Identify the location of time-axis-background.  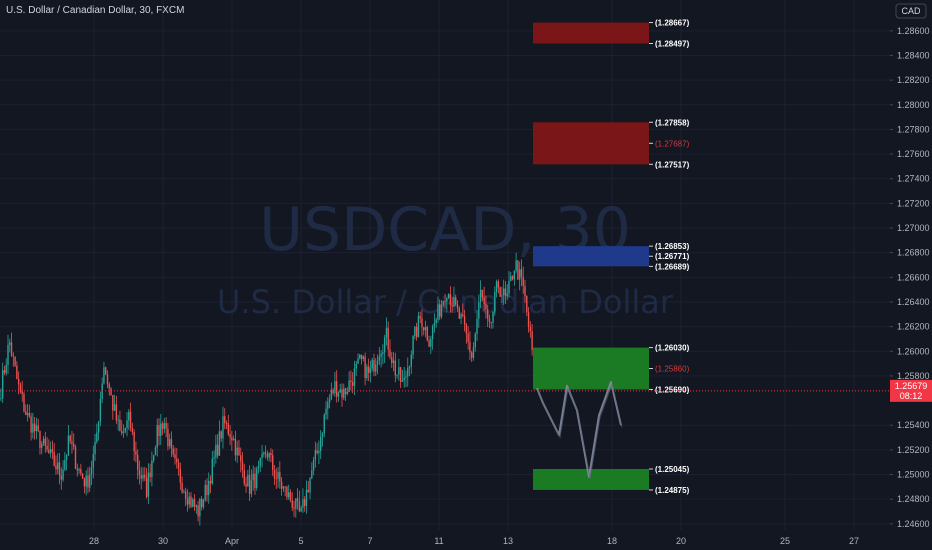
(445, 540).